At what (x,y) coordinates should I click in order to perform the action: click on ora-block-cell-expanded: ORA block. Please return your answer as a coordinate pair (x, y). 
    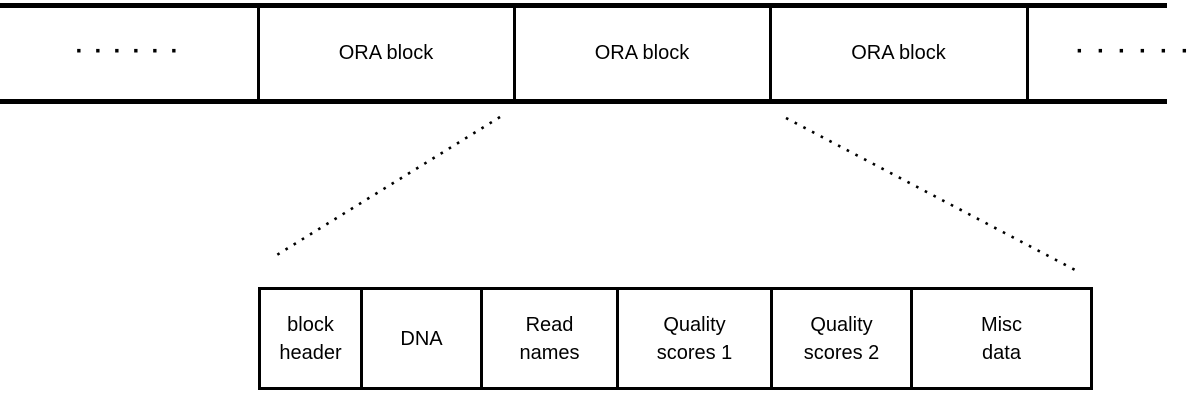
    Looking at the image, I should click on (642, 53).